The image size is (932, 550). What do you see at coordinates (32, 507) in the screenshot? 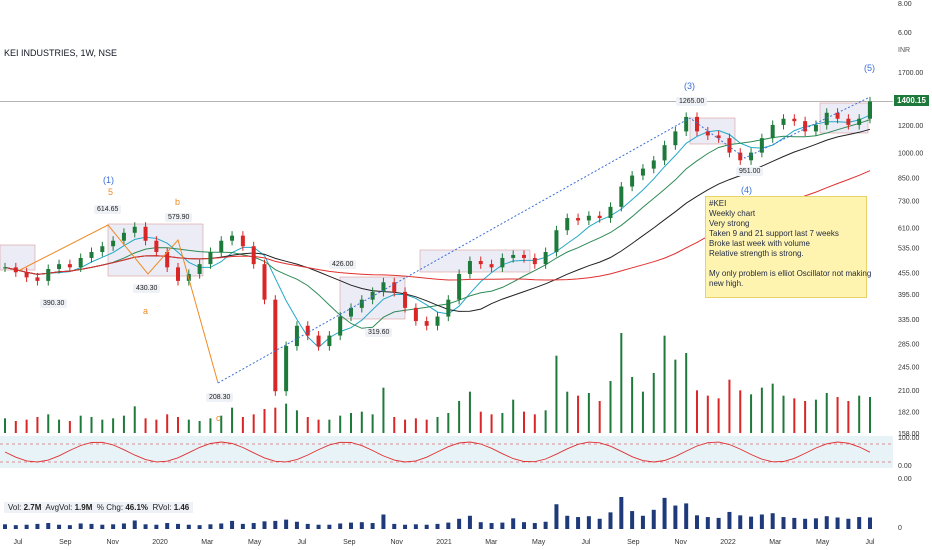
I see `vol-value: 2.7M` at bounding box center [32, 507].